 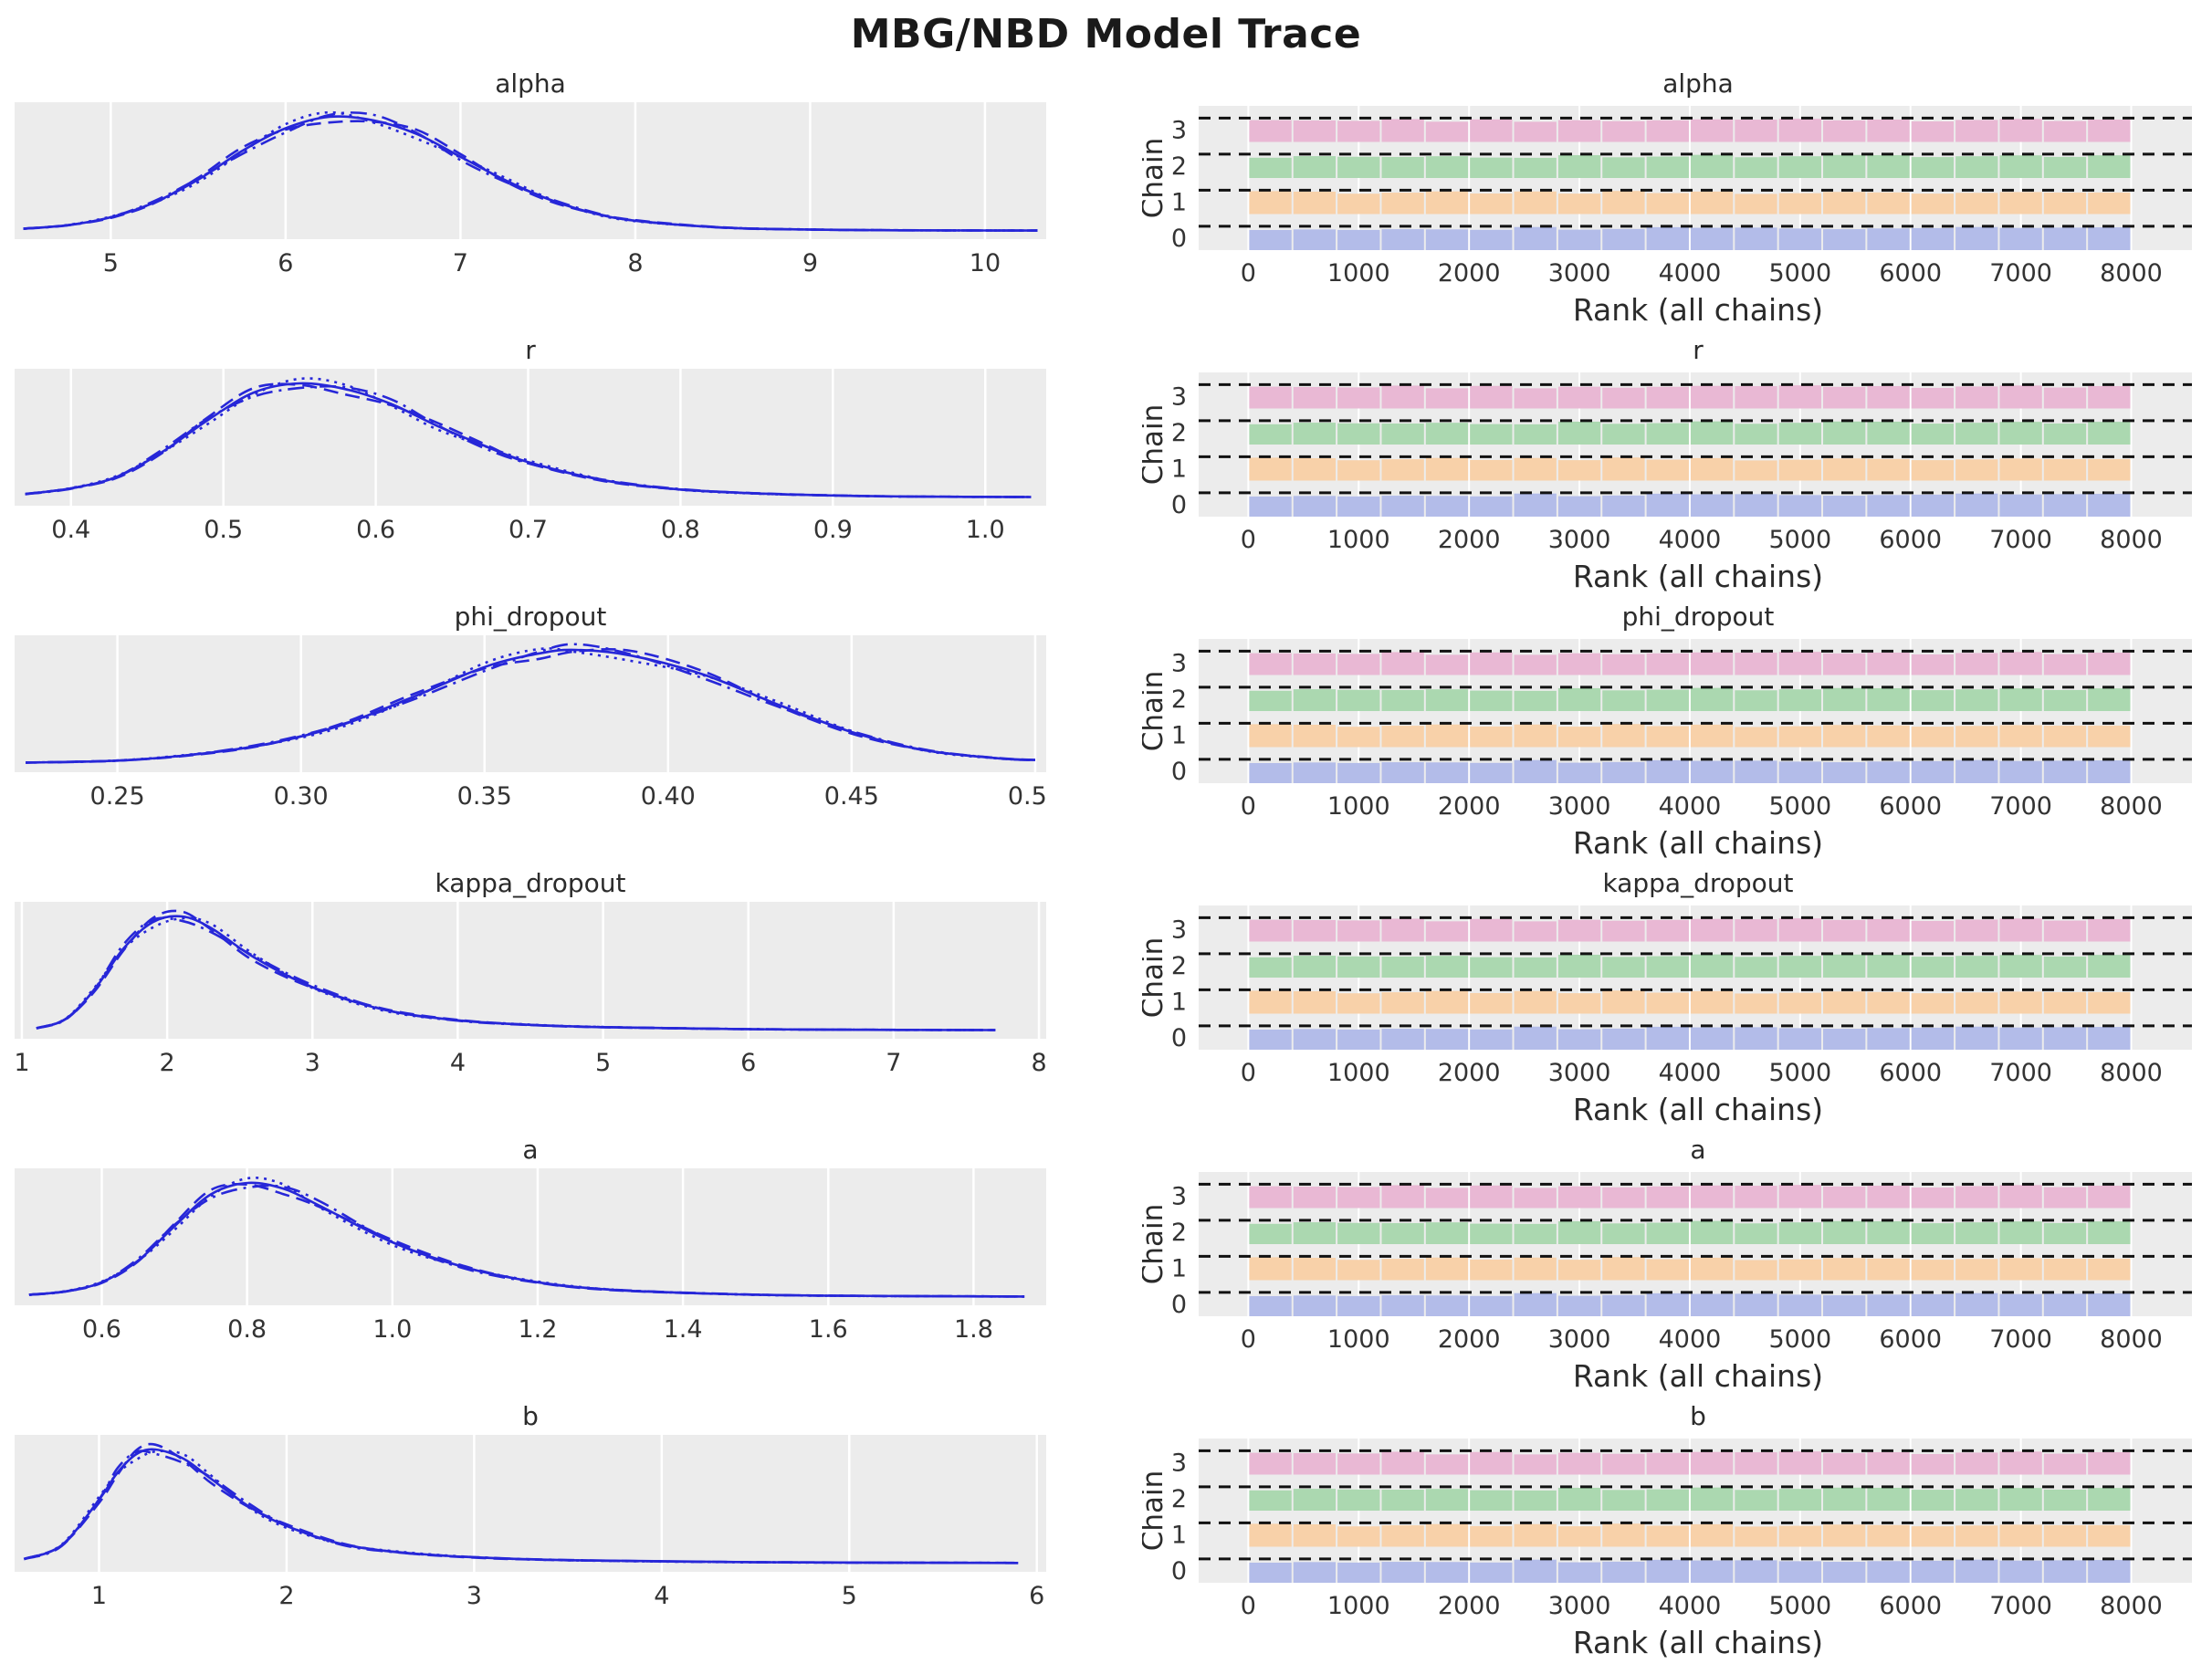 I want to click on x-tick-label: 0, so click(x=1248, y=1073).